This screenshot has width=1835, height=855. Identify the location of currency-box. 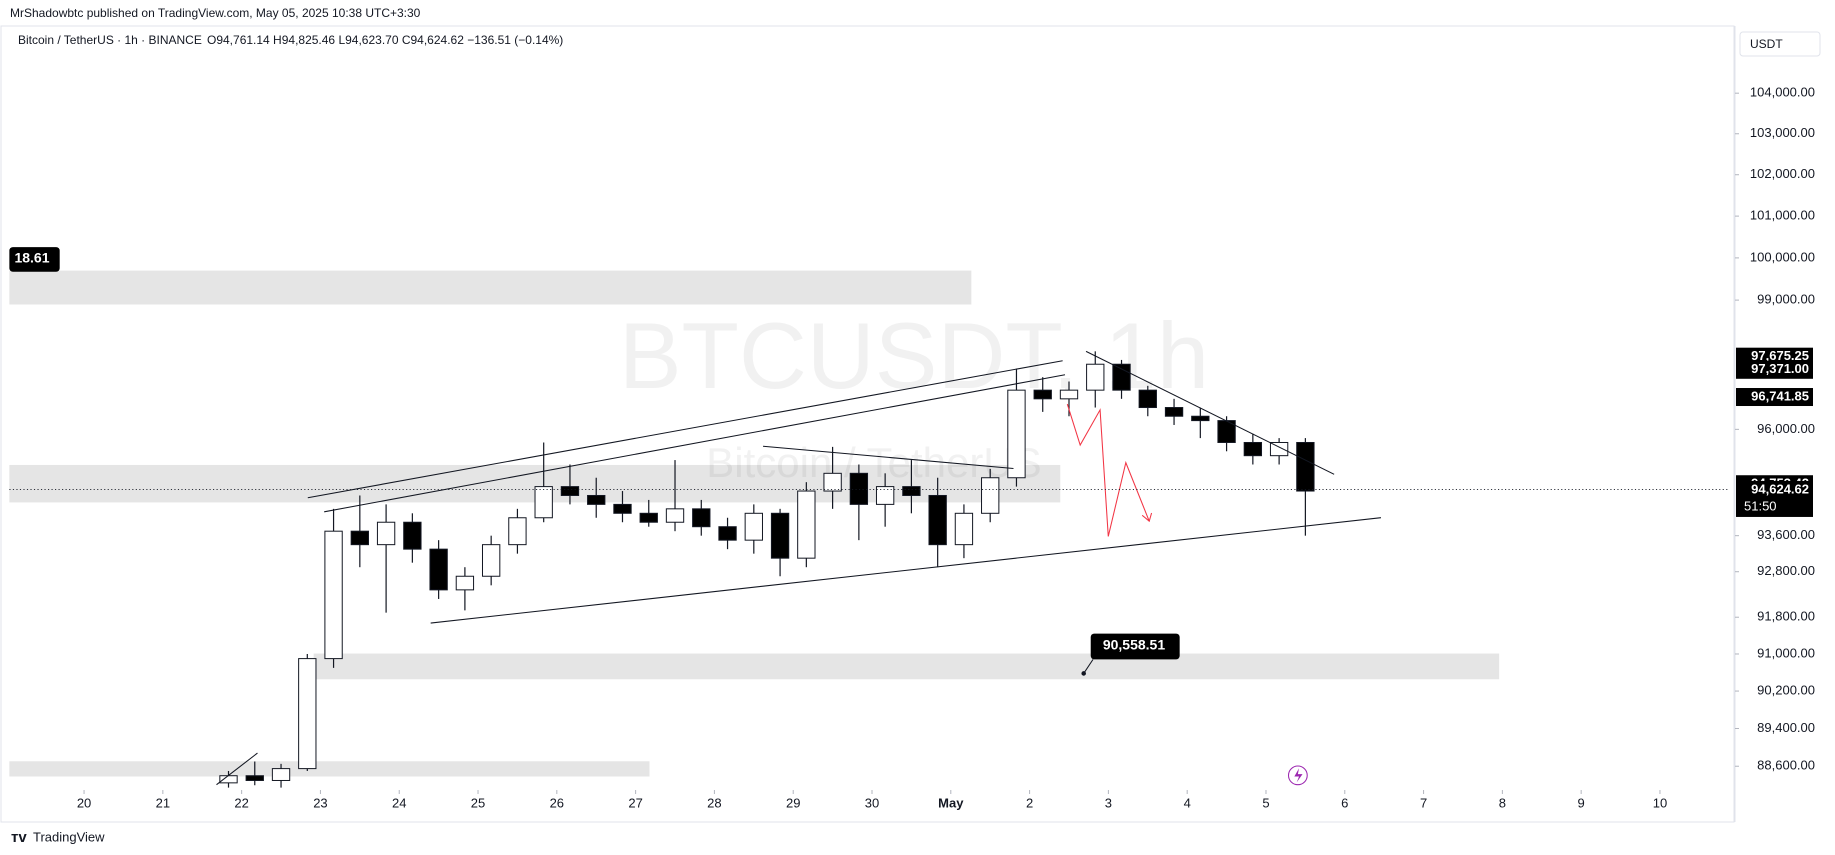
(1780, 44).